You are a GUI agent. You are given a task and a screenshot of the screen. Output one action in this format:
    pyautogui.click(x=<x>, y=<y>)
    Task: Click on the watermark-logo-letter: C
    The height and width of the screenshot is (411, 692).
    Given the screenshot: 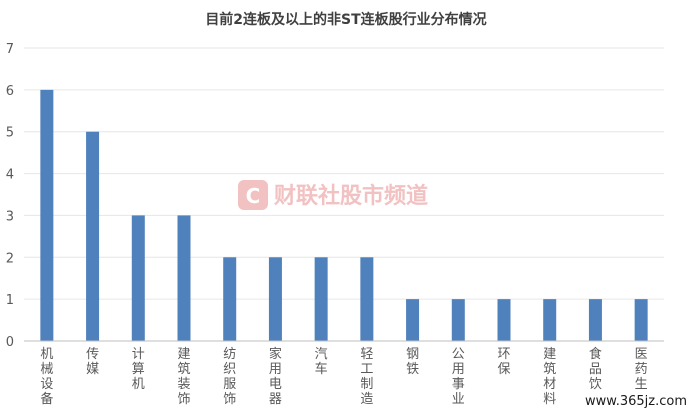 What is the action you would take?
    pyautogui.click(x=253, y=196)
    